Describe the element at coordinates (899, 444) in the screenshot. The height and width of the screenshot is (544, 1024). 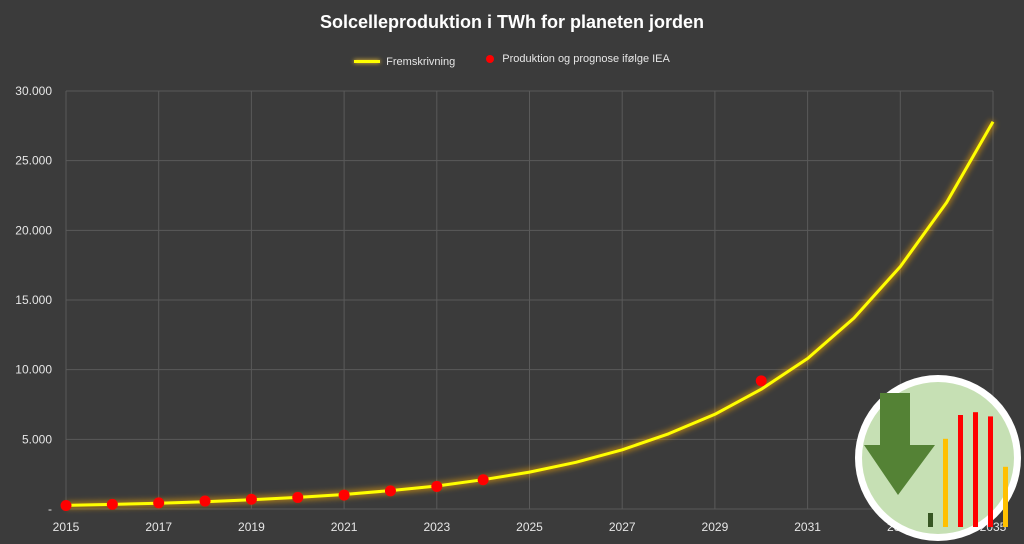
I see `down-arrow-icon` at that location.